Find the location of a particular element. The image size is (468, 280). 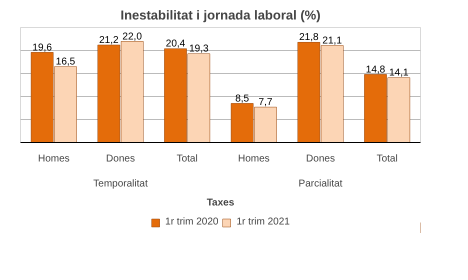

data-label: 21,1 is located at coordinates (332, 40).